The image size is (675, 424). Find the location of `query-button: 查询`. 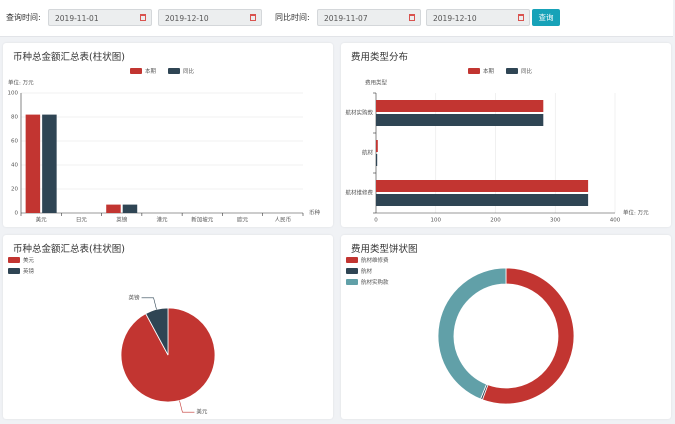

query-button: 查询 is located at coordinates (546, 17).